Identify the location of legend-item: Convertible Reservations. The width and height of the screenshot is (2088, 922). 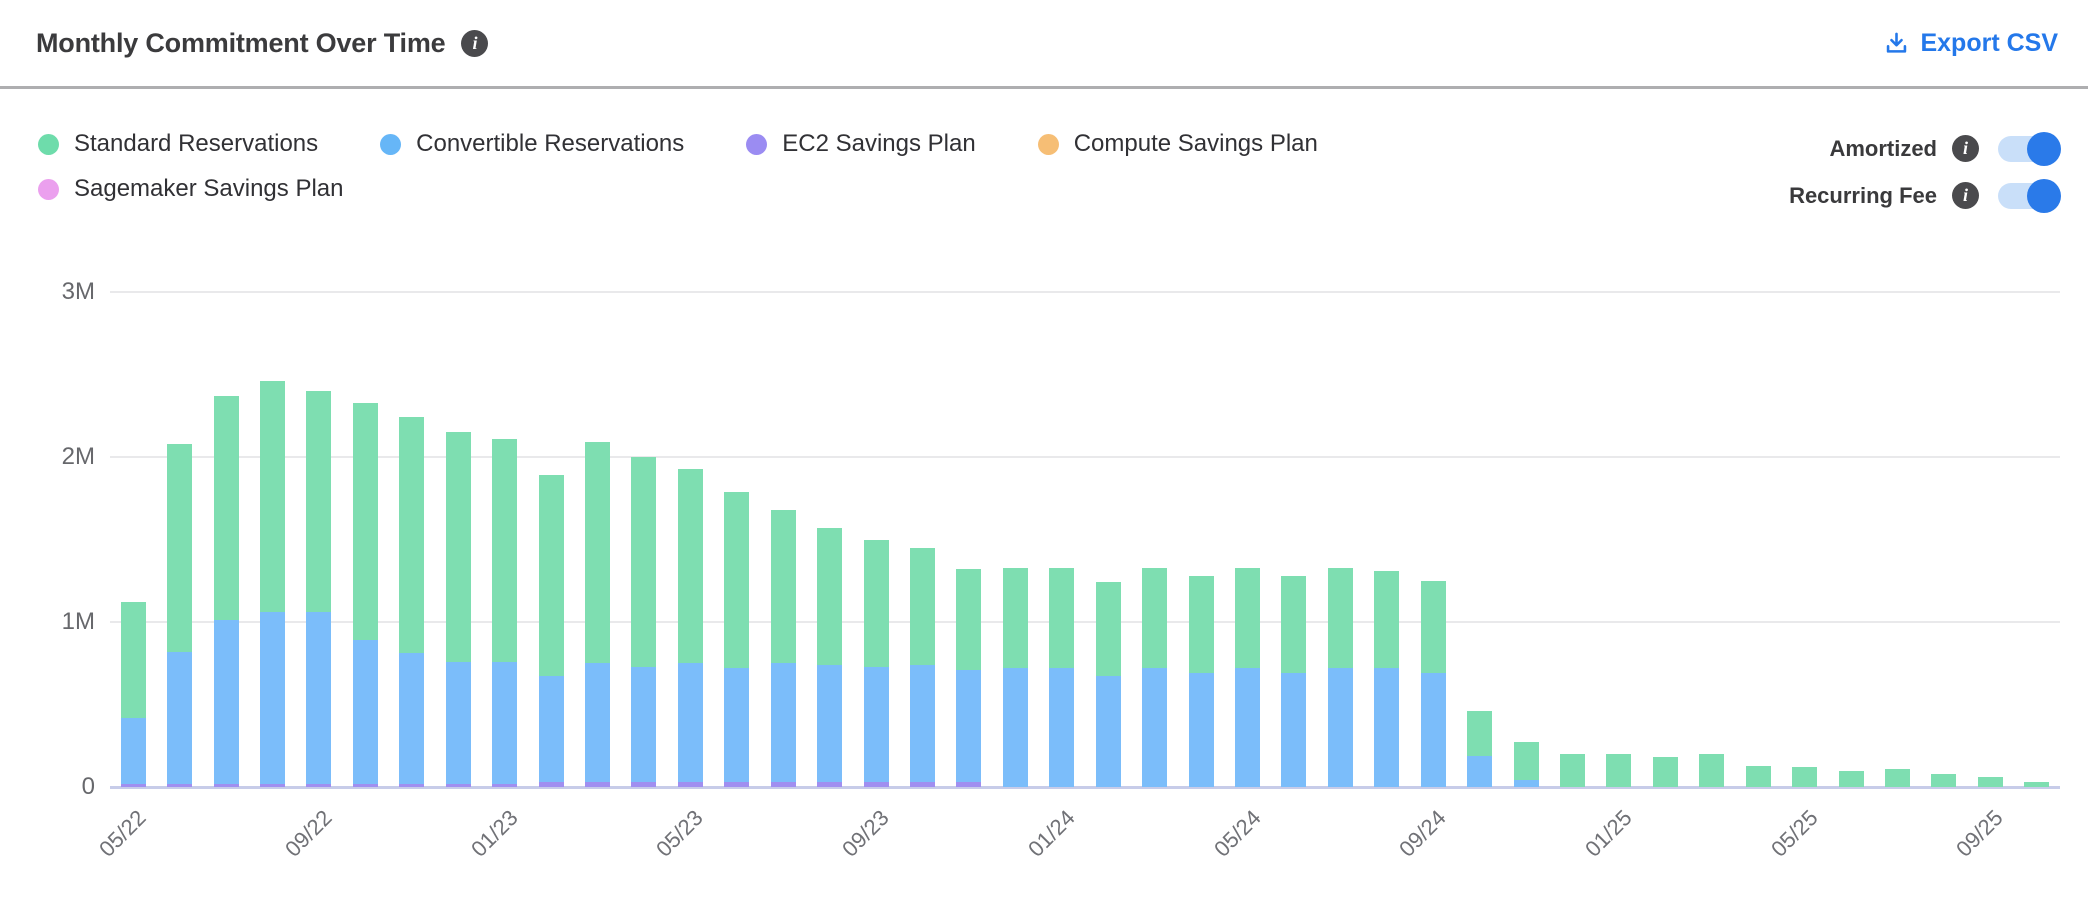
(532, 144).